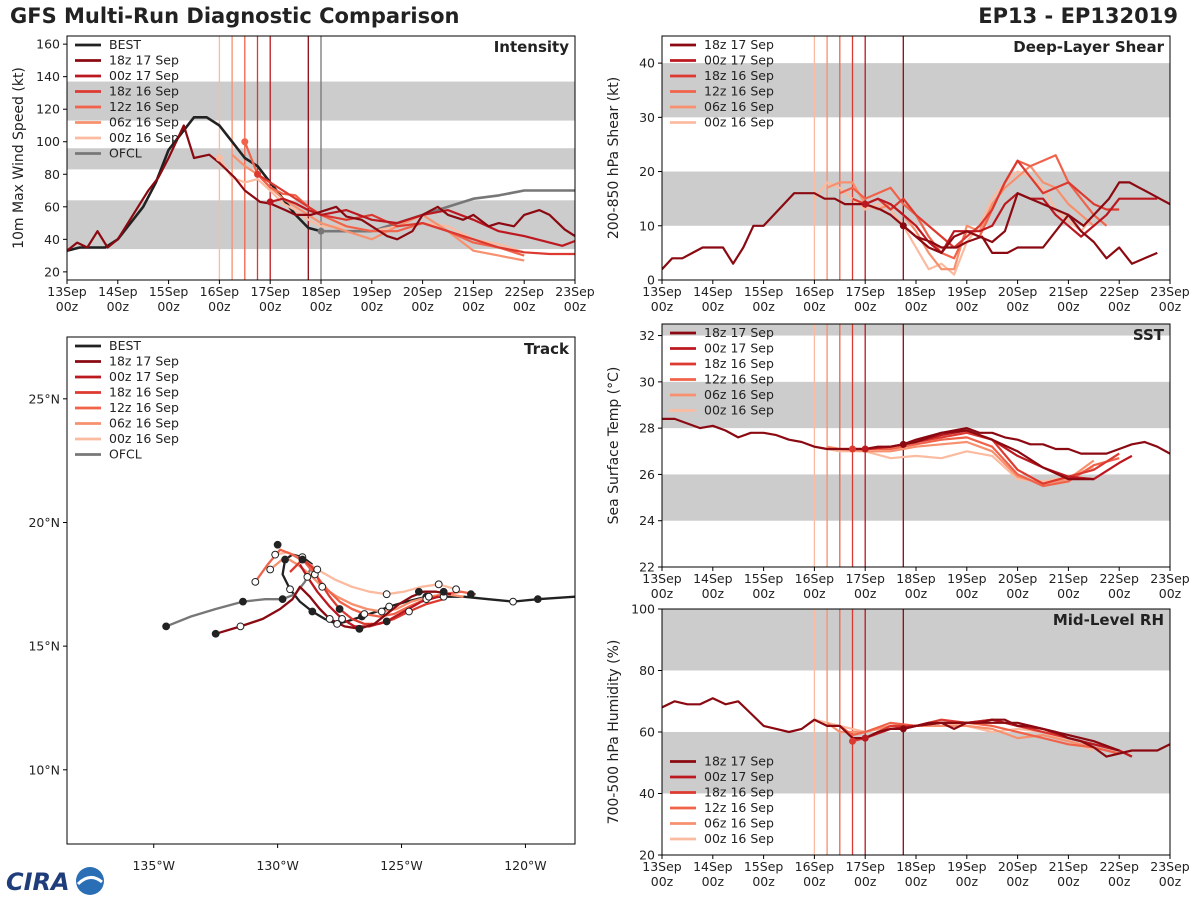 This screenshot has height=900, width=1200. I want to click on logo-globe-icon, so click(90, 881).